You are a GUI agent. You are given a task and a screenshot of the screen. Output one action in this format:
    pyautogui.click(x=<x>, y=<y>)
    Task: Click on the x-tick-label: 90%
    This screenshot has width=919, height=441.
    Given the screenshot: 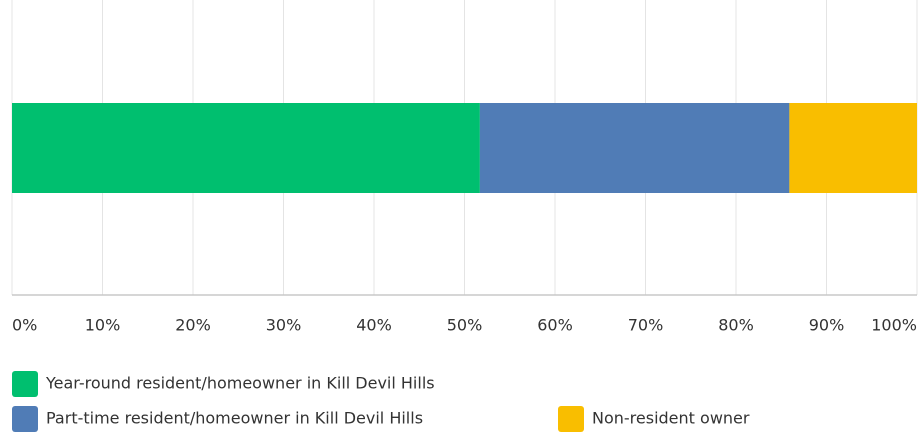 What is the action you would take?
    pyautogui.click(x=827, y=325)
    